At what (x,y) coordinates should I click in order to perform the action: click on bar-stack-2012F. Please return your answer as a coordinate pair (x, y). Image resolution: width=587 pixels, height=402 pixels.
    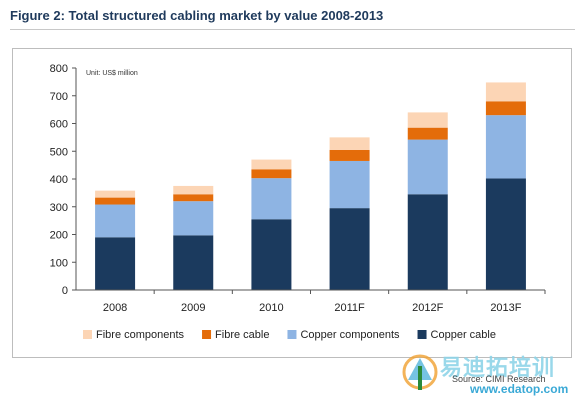
    Looking at the image, I should click on (427, 201).